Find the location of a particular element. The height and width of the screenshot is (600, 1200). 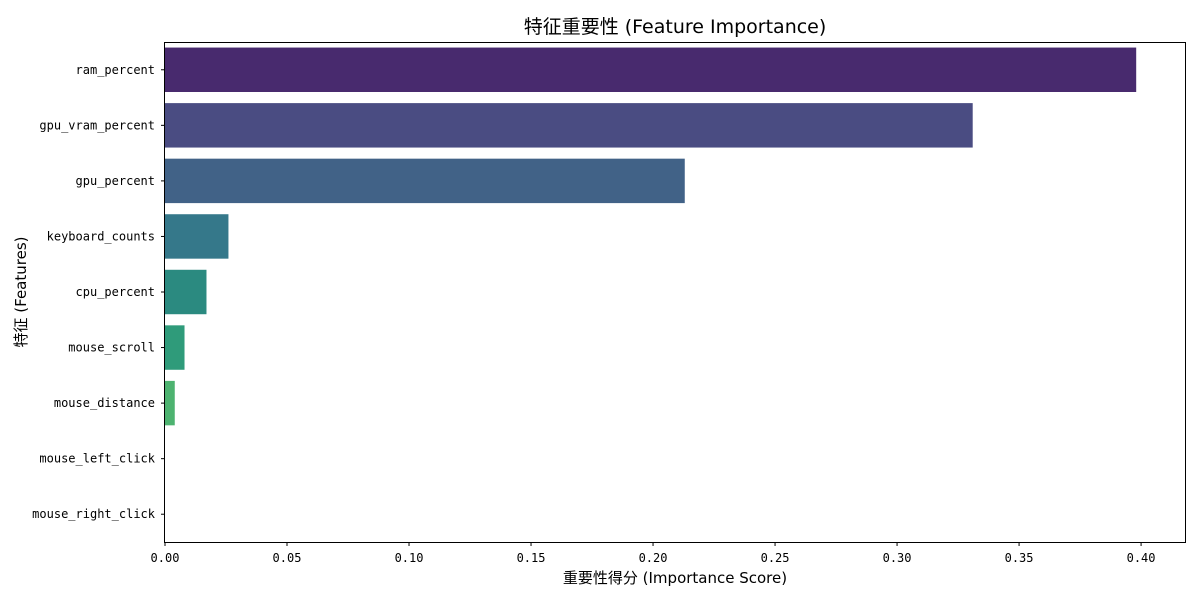

bar-keyboard-counts is located at coordinates (197, 236).